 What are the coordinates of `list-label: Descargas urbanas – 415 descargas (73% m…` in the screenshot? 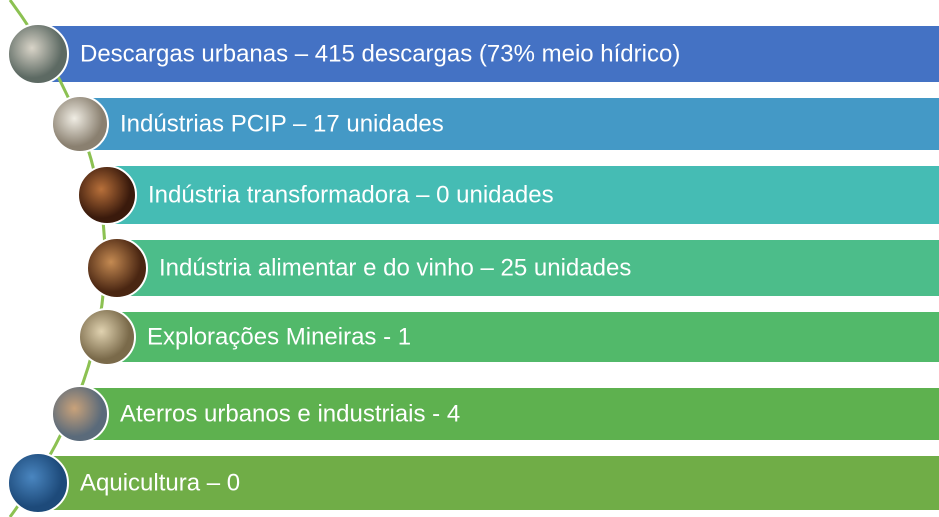 It's located at (380, 53).